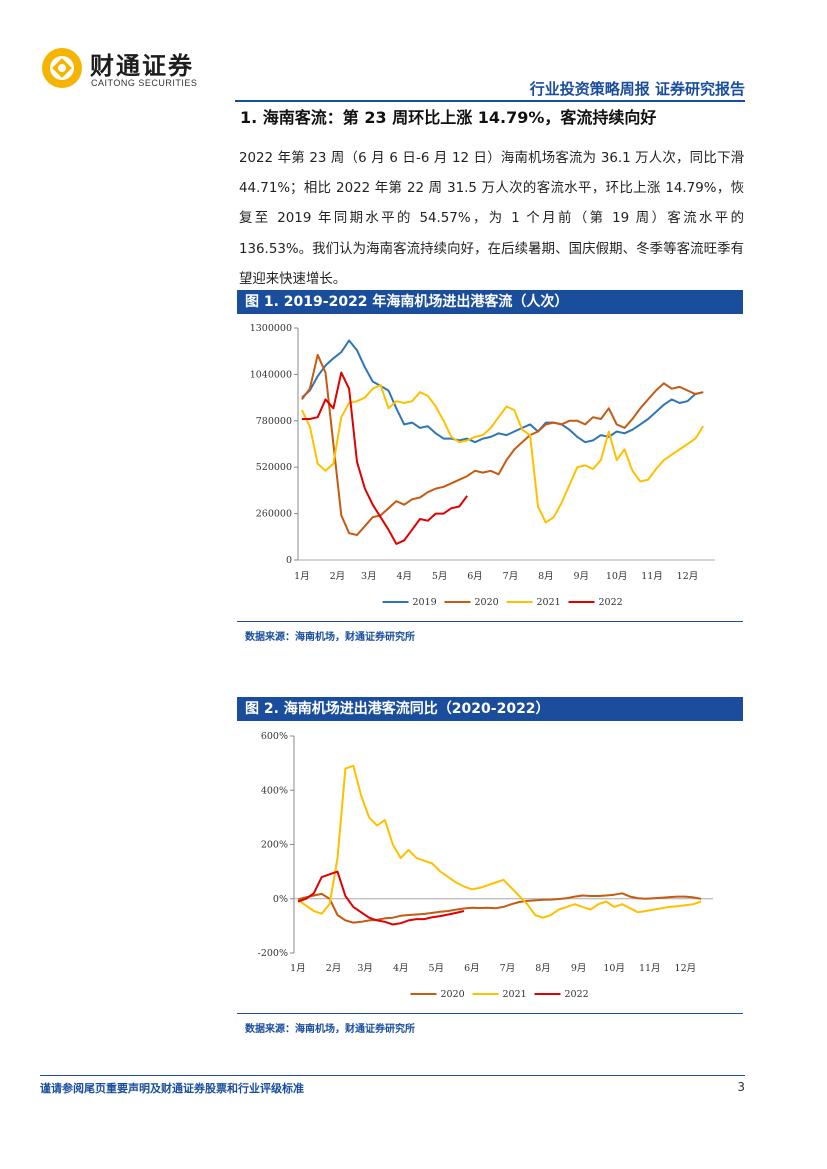 This screenshot has height=1169, width=827. I want to click on figure1-divider, so click(490, 621).